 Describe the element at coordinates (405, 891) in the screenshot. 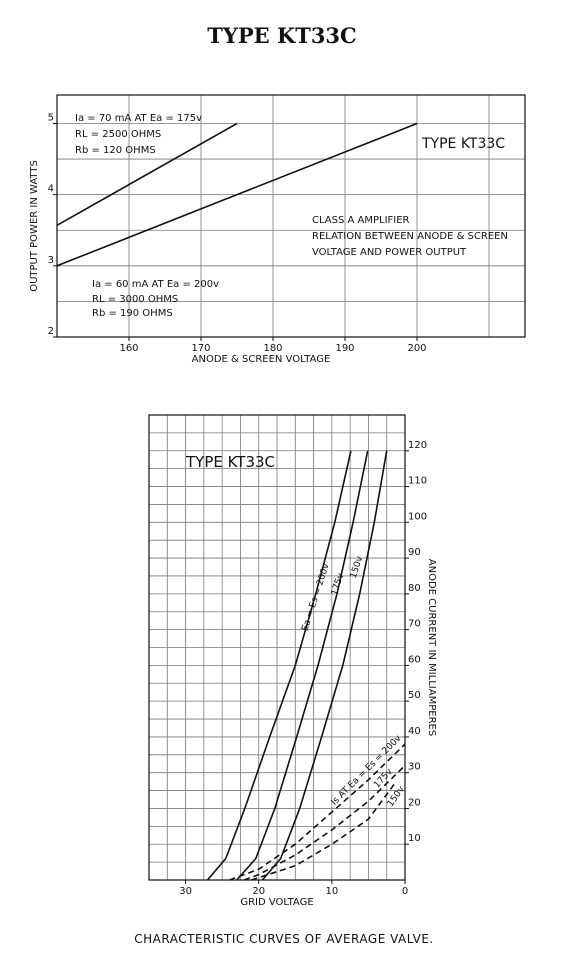

I see `x-tick-label: 0` at that location.